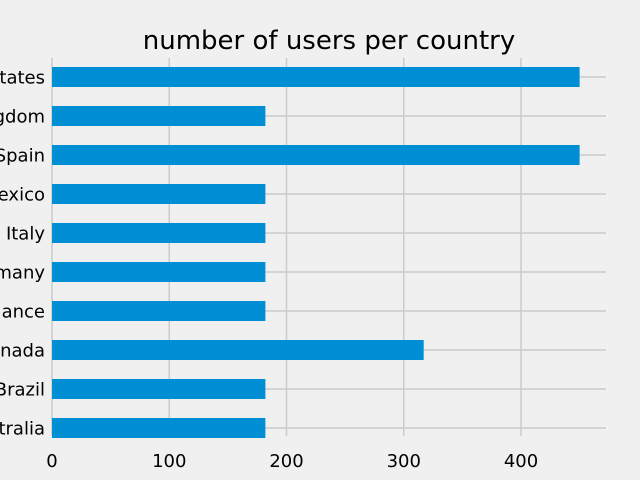  Describe the element at coordinates (404, 461) in the screenshot. I see `x-tick-label: 300` at that location.